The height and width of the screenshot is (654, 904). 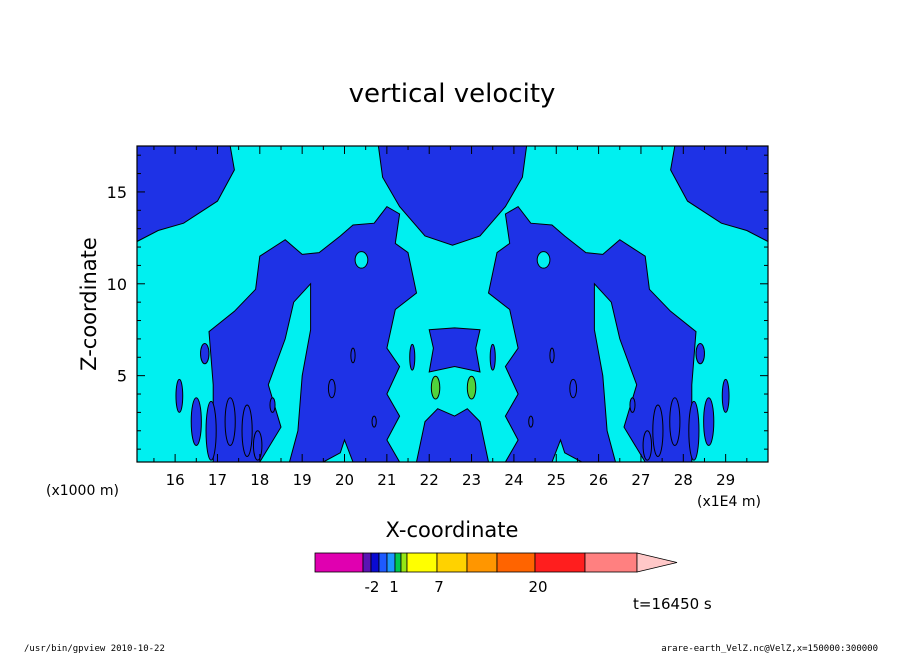 What do you see at coordinates (439, 587) in the screenshot?
I see `colorbar-label: 7` at bounding box center [439, 587].